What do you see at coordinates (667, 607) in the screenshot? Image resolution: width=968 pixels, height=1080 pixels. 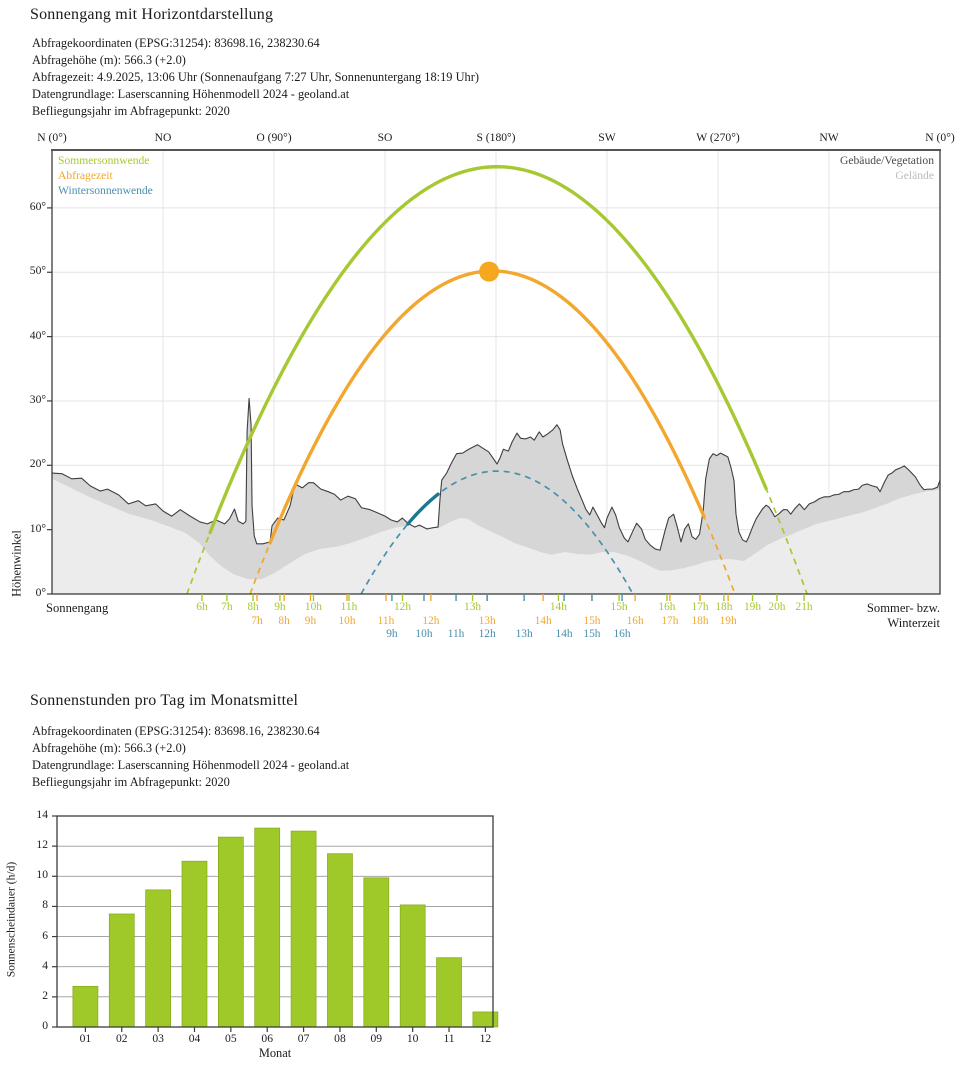 I see `hour-label-sommersonnwende-16h: 16h` at bounding box center [667, 607].